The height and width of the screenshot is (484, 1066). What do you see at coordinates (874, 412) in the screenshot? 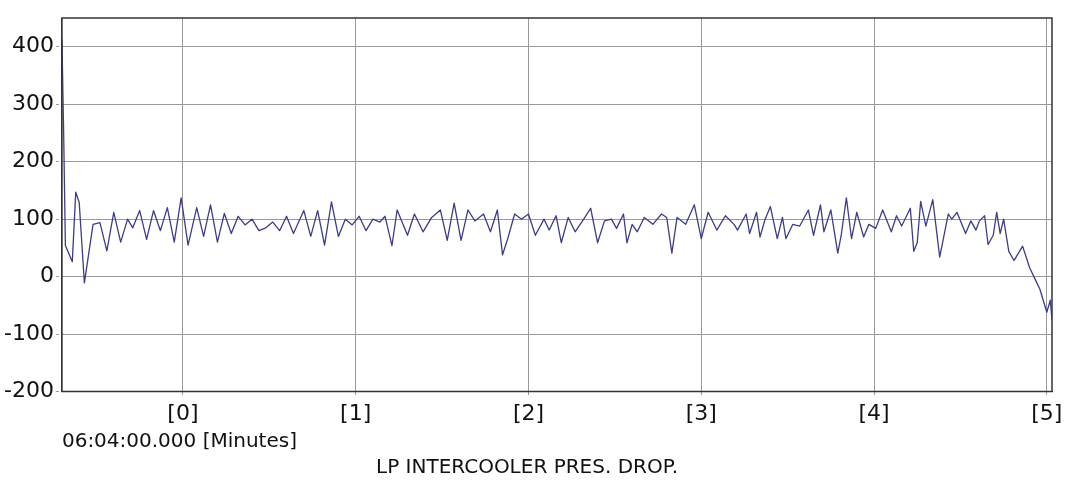
I see `x-tick-label: [4]` at bounding box center [874, 412].